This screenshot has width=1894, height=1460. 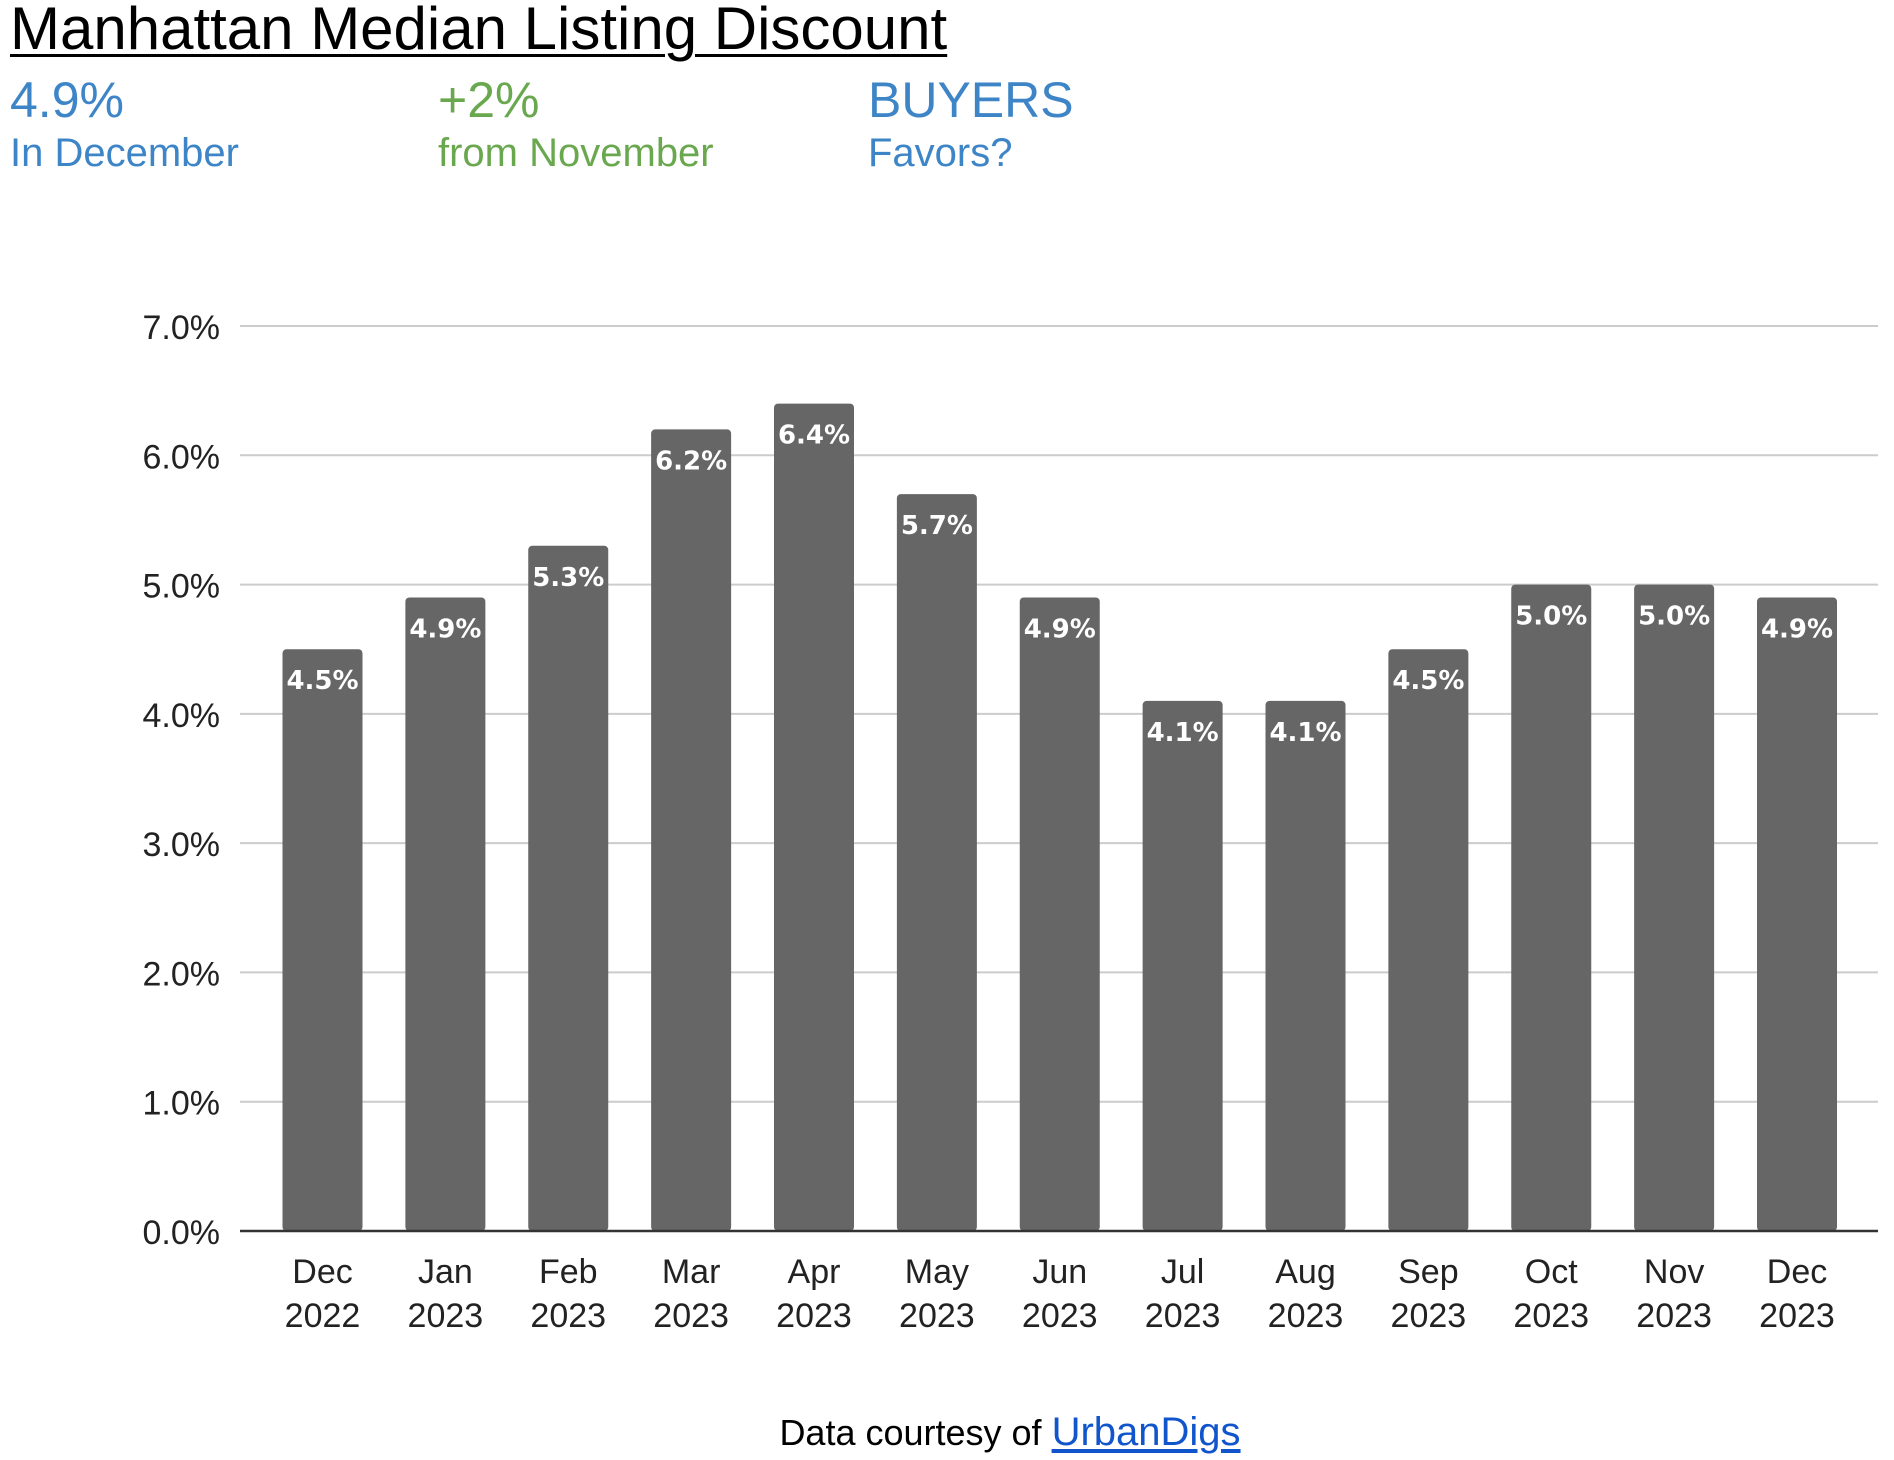 I want to click on y-tick-label: 7.0%, so click(x=182, y=328).